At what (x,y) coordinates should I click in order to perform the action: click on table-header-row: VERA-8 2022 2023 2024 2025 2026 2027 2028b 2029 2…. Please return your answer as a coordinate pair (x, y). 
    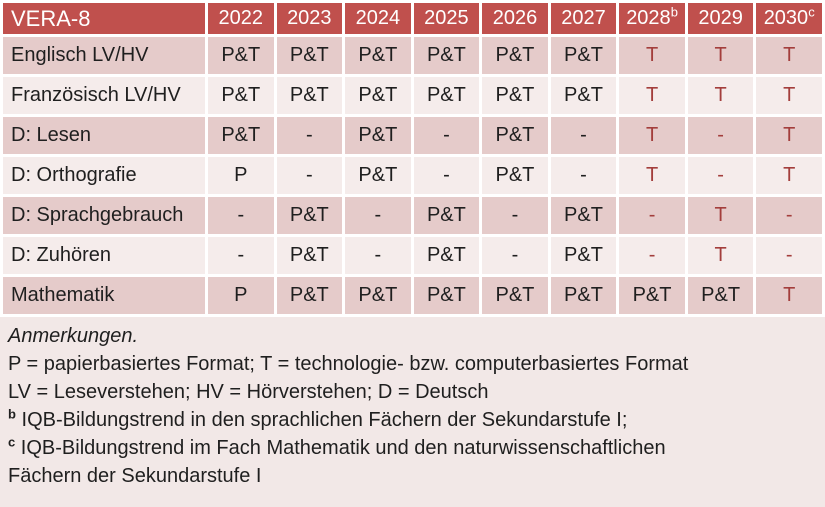
    Looking at the image, I should click on (412, 18).